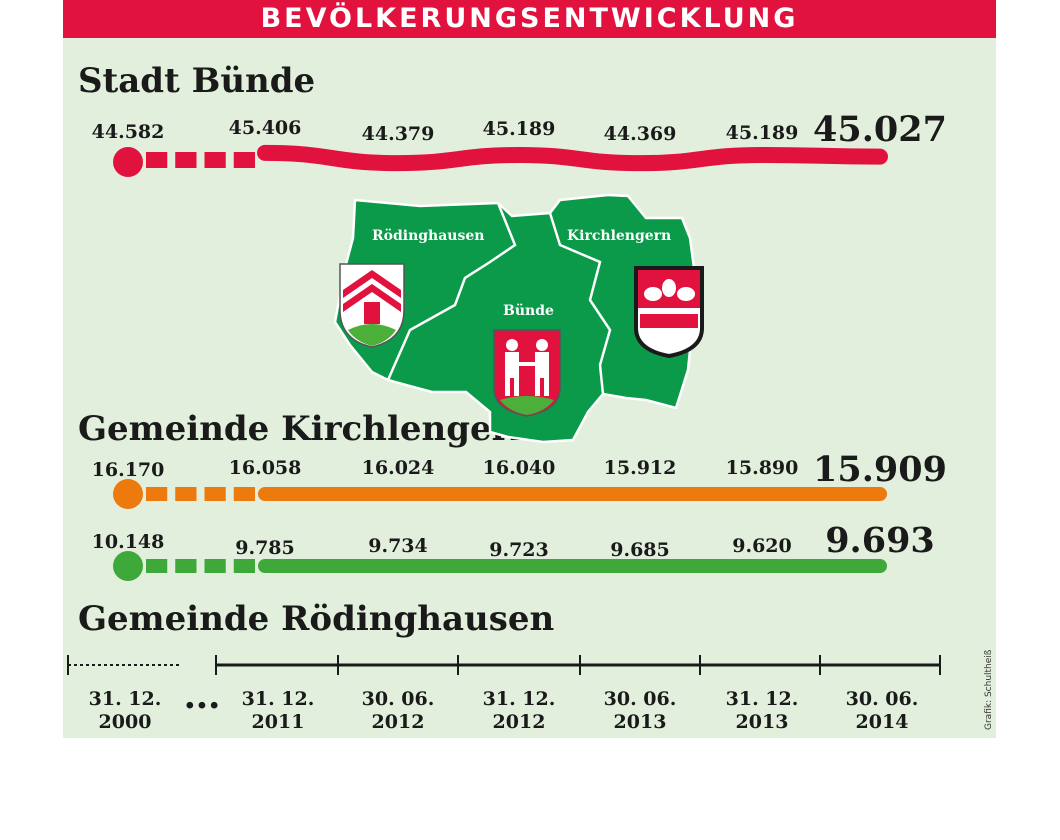 The width and height of the screenshot is (1060, 840). I want to click on data-label: 16.058, so click(265, 468).